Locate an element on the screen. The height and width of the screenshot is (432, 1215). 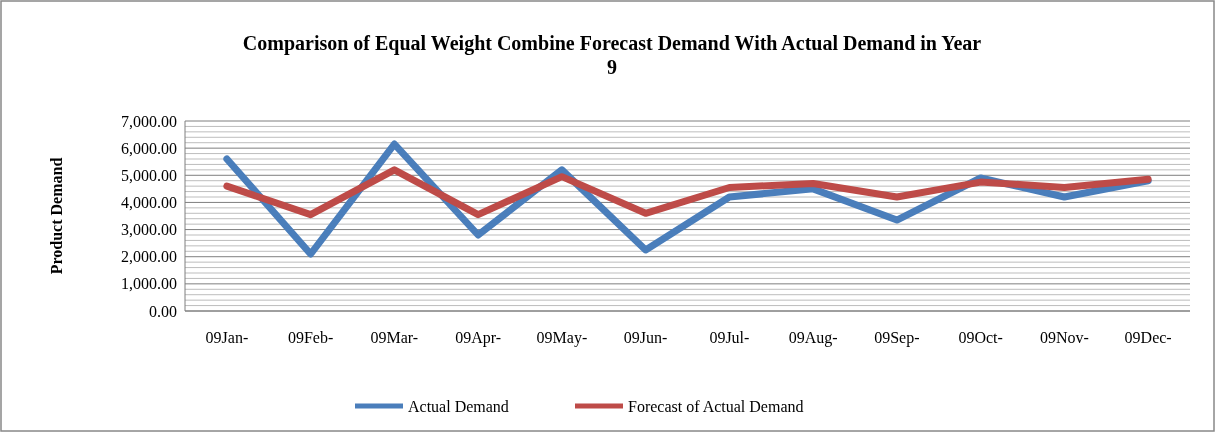
x-tick-label: 09Sep- is located at coordinates (897, 338).